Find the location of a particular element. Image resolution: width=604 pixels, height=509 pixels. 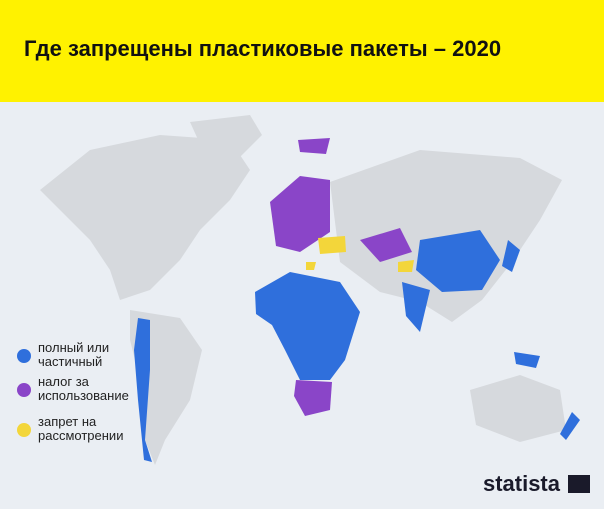

legend-label: использование is located at coordinates (83, 395).